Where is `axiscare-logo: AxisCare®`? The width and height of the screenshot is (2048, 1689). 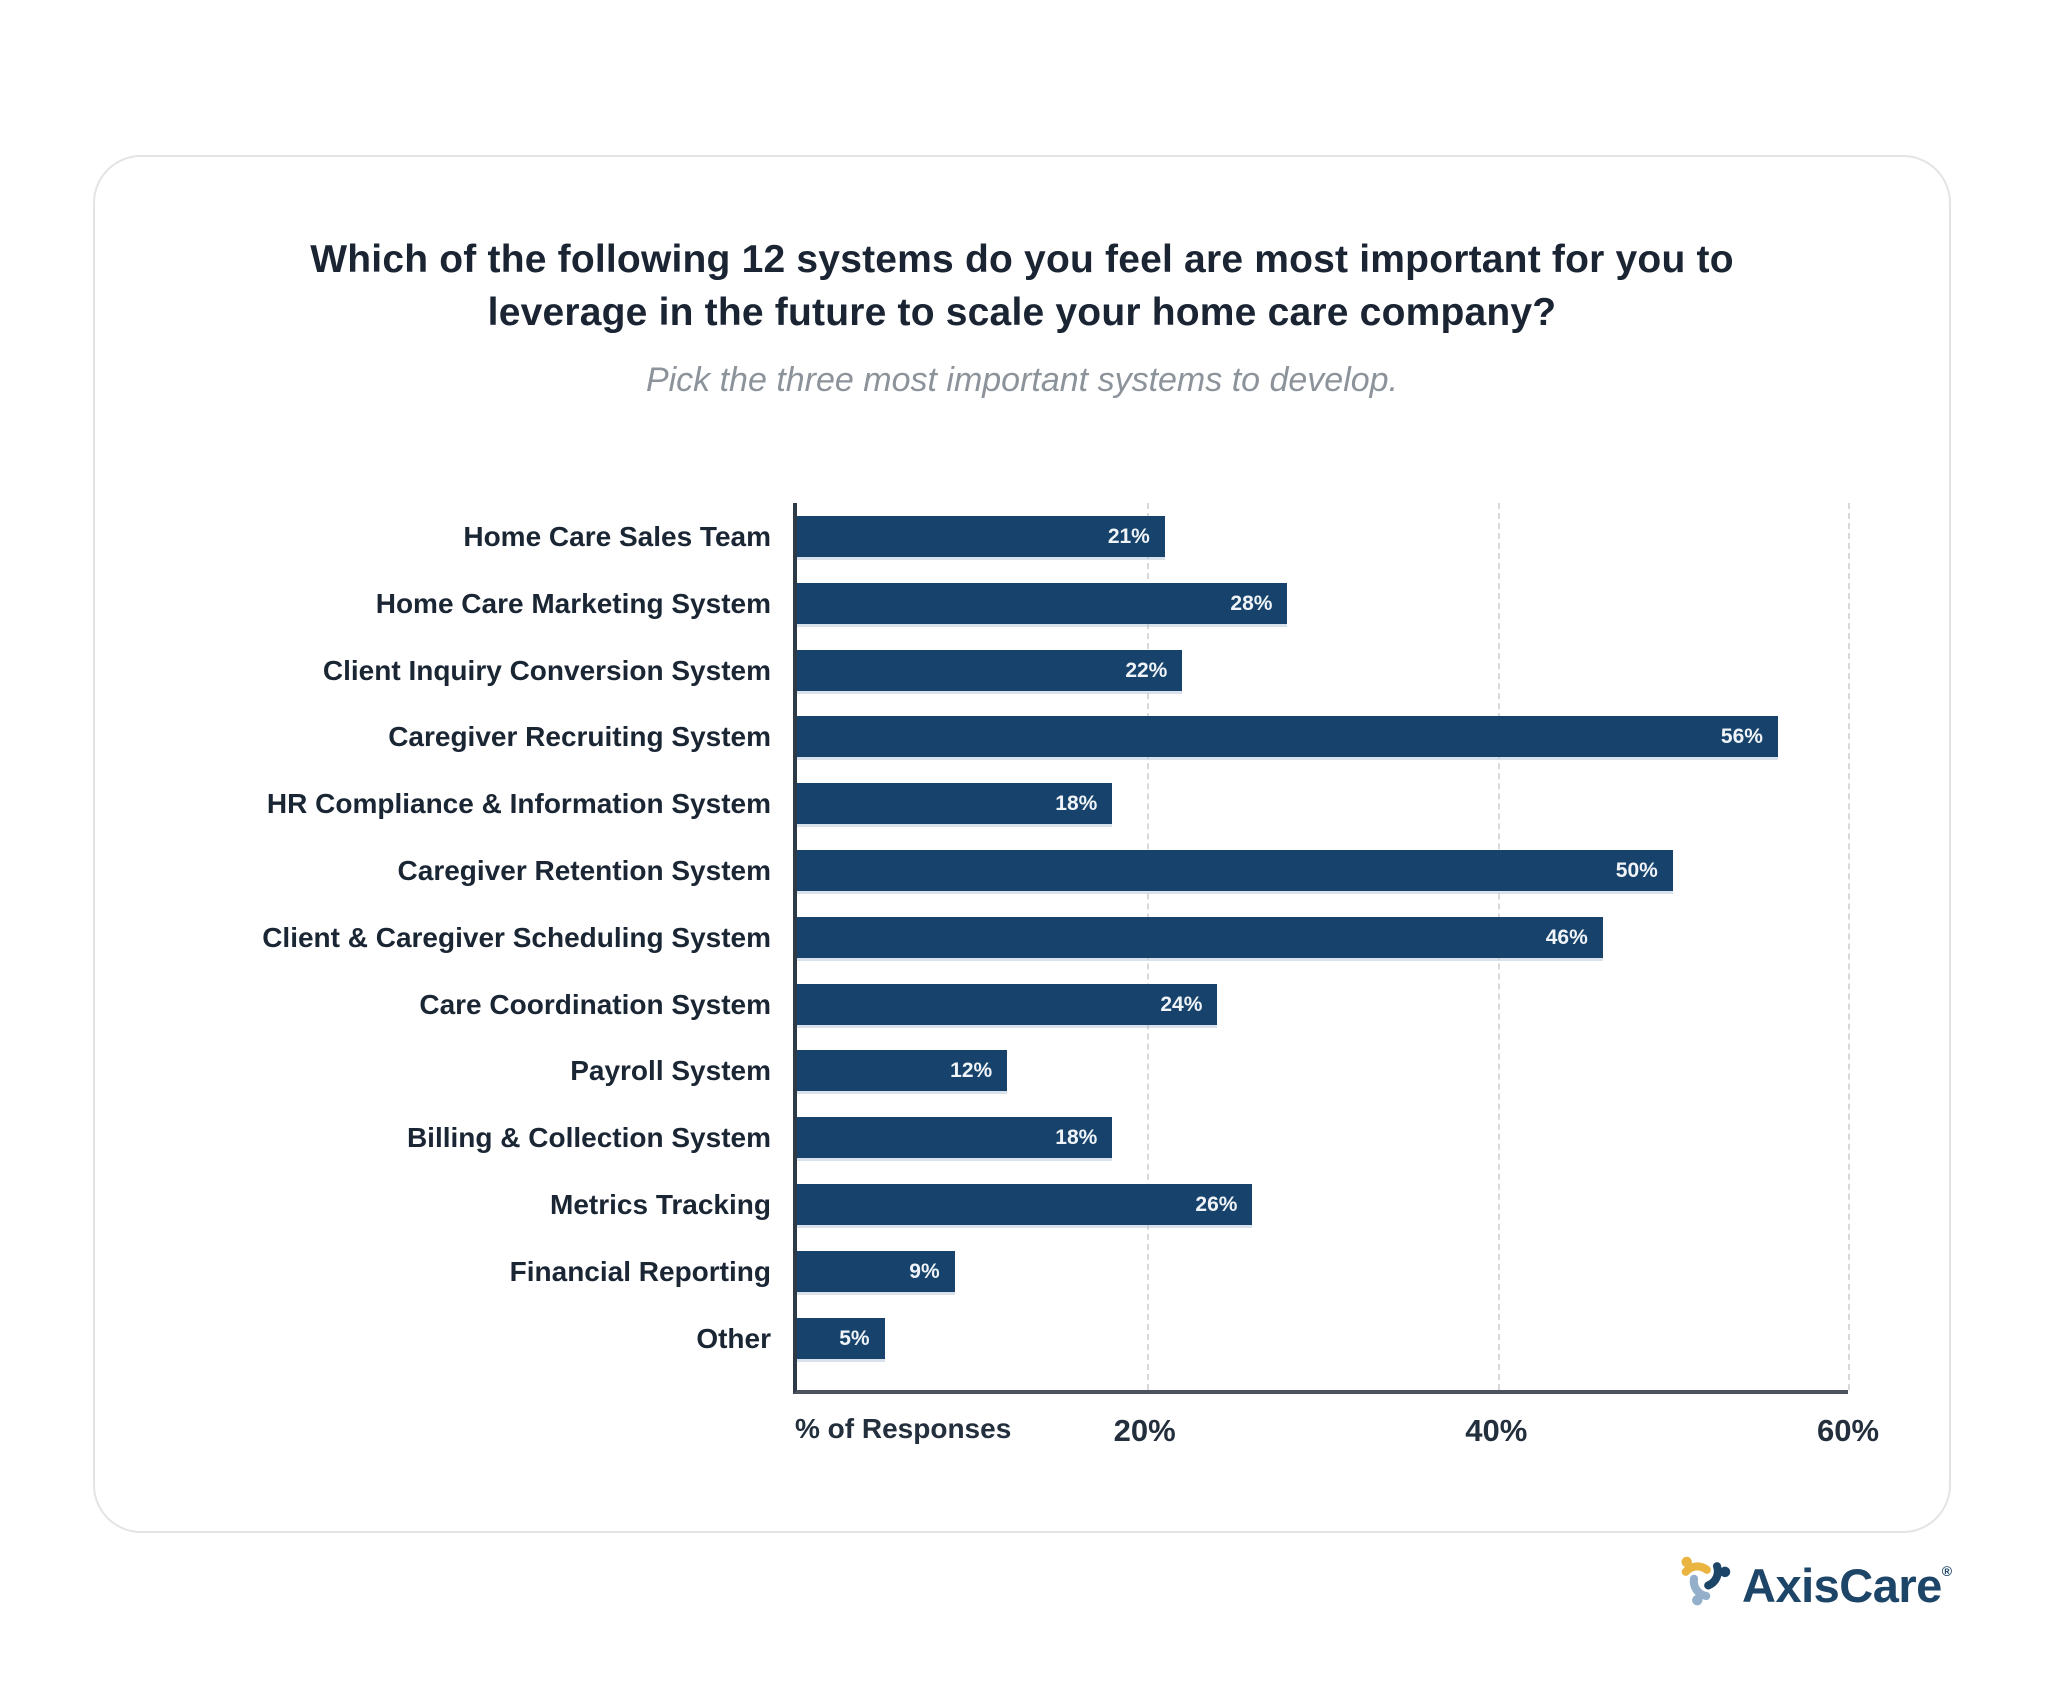
axiscare-logo: AxisCare® is located at coordinates (1813, 1579).